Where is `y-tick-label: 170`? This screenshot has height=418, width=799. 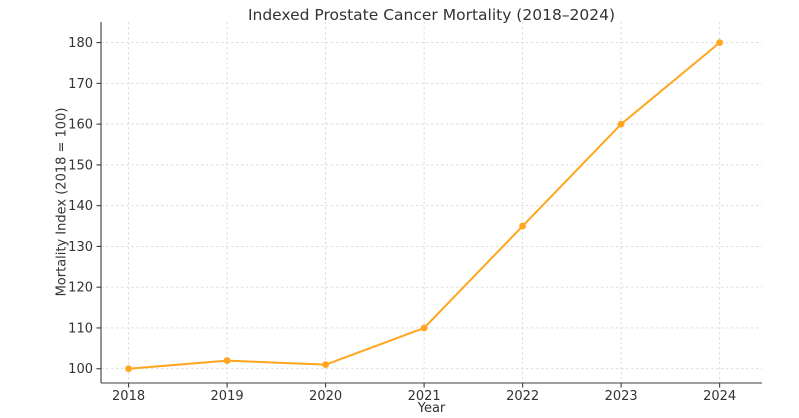
y-tick-label: 170 is located at coordinates (80, 84).